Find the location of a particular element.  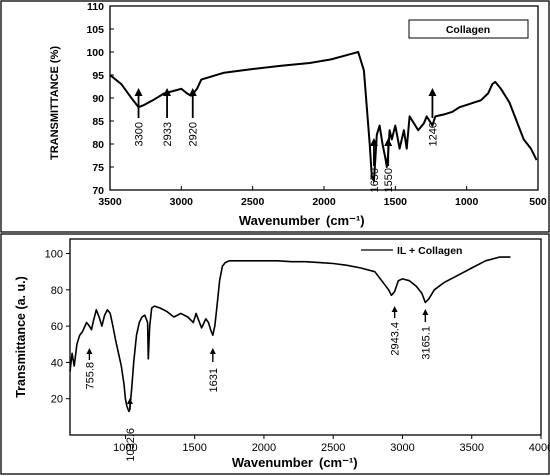

bottom-x-tick-label: 2000 is located at coordinates (264, 448).